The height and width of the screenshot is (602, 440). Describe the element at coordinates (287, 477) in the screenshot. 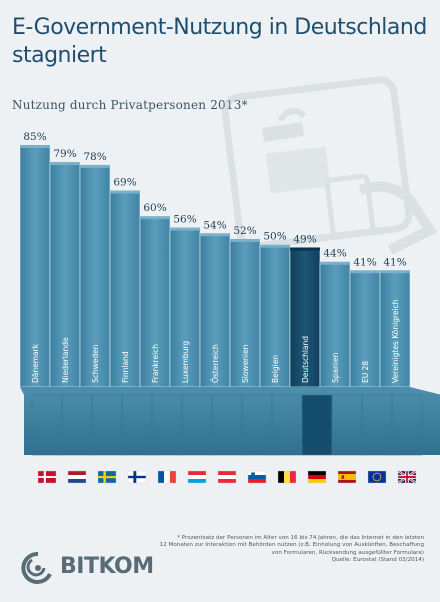

I see `flag-belgium-icon` at that location.